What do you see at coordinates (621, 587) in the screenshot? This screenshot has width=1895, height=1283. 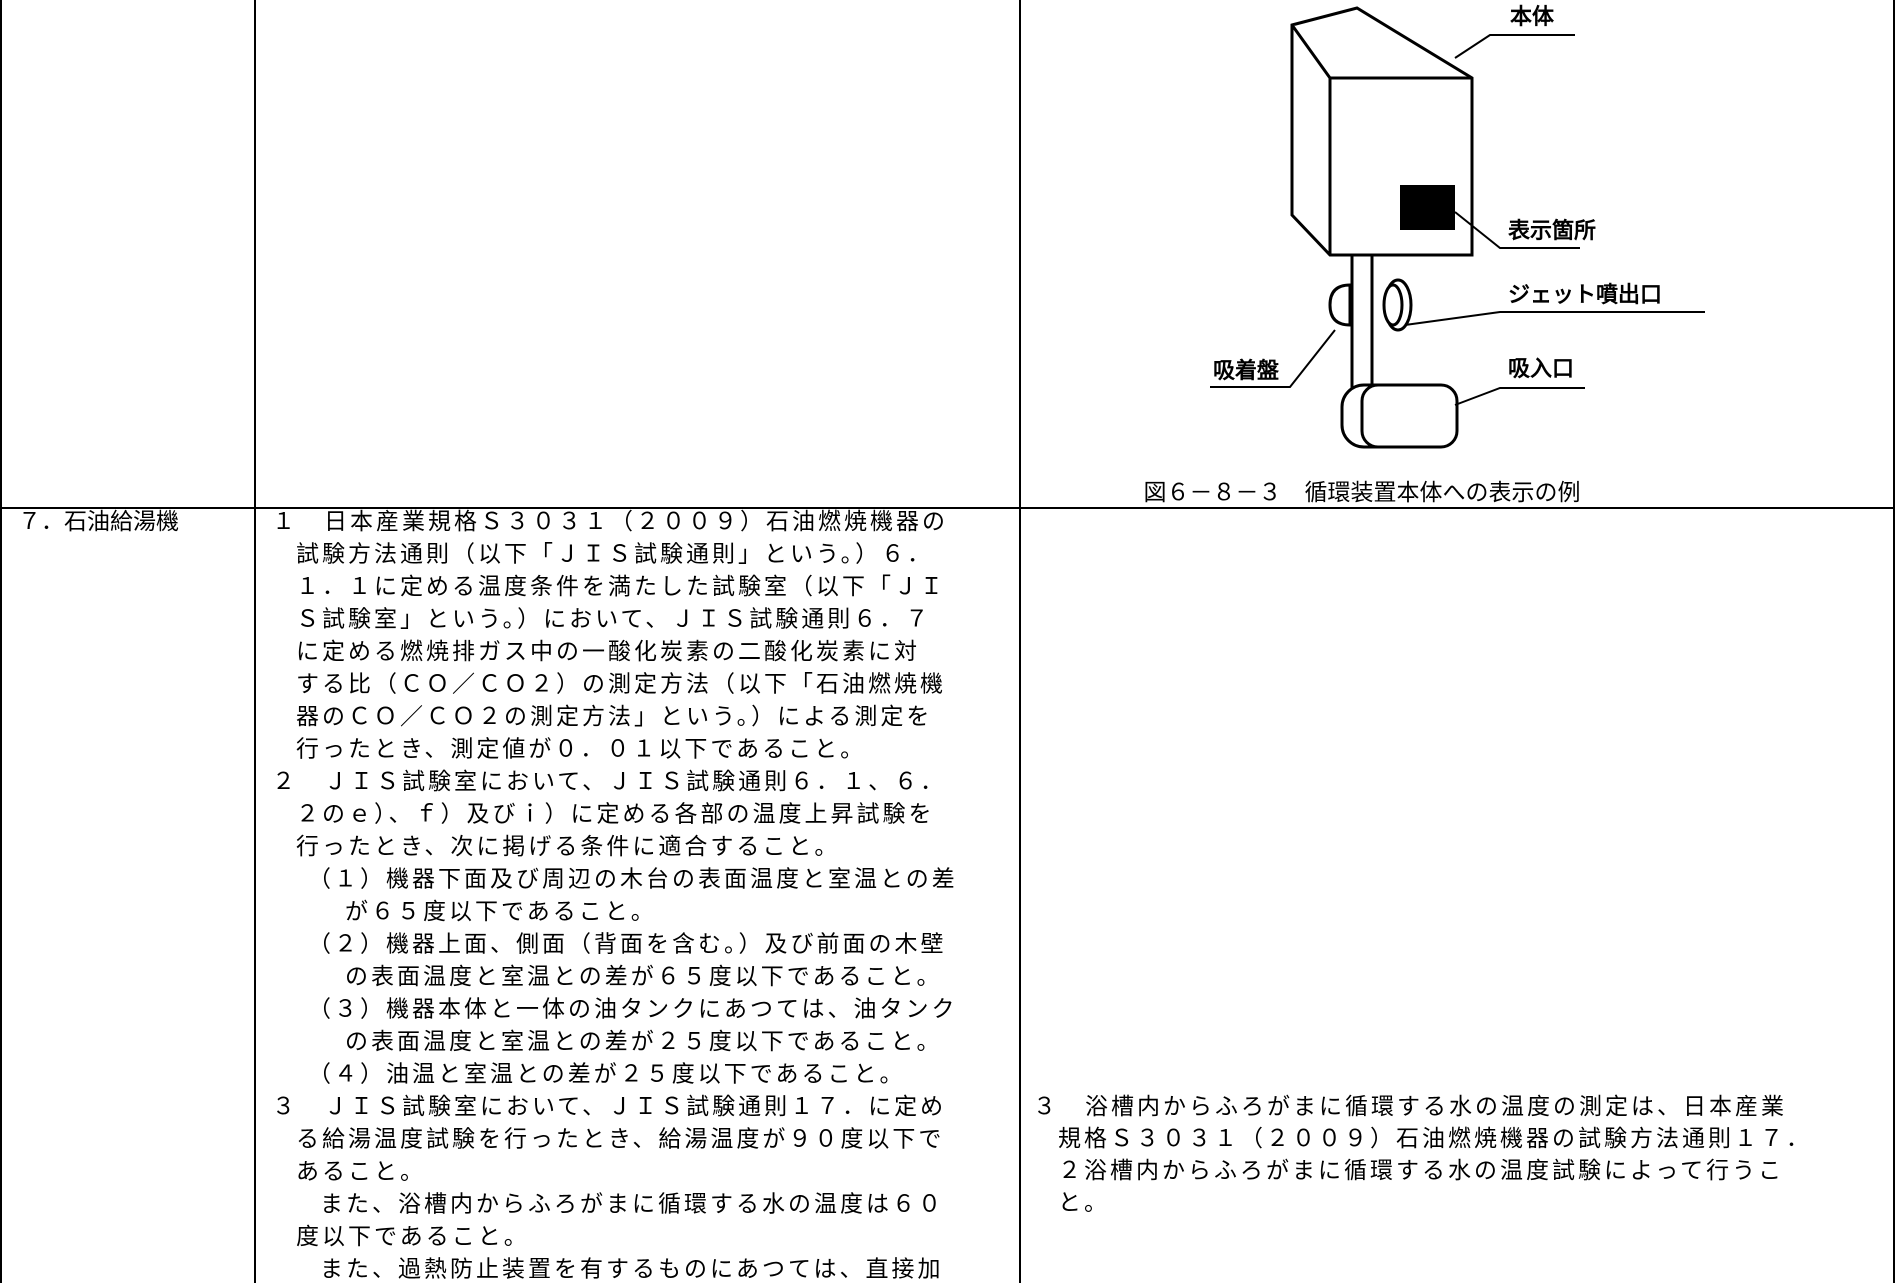 I see `requirement-line: １．１に定める温度条件を満たした試験室（以下「ＪＩ` at bounding box center [621, 587].